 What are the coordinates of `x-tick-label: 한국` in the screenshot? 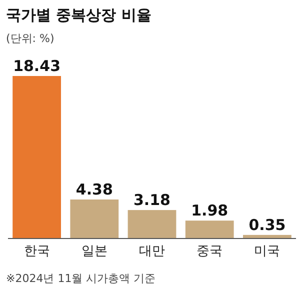 It's located at (37, 251).